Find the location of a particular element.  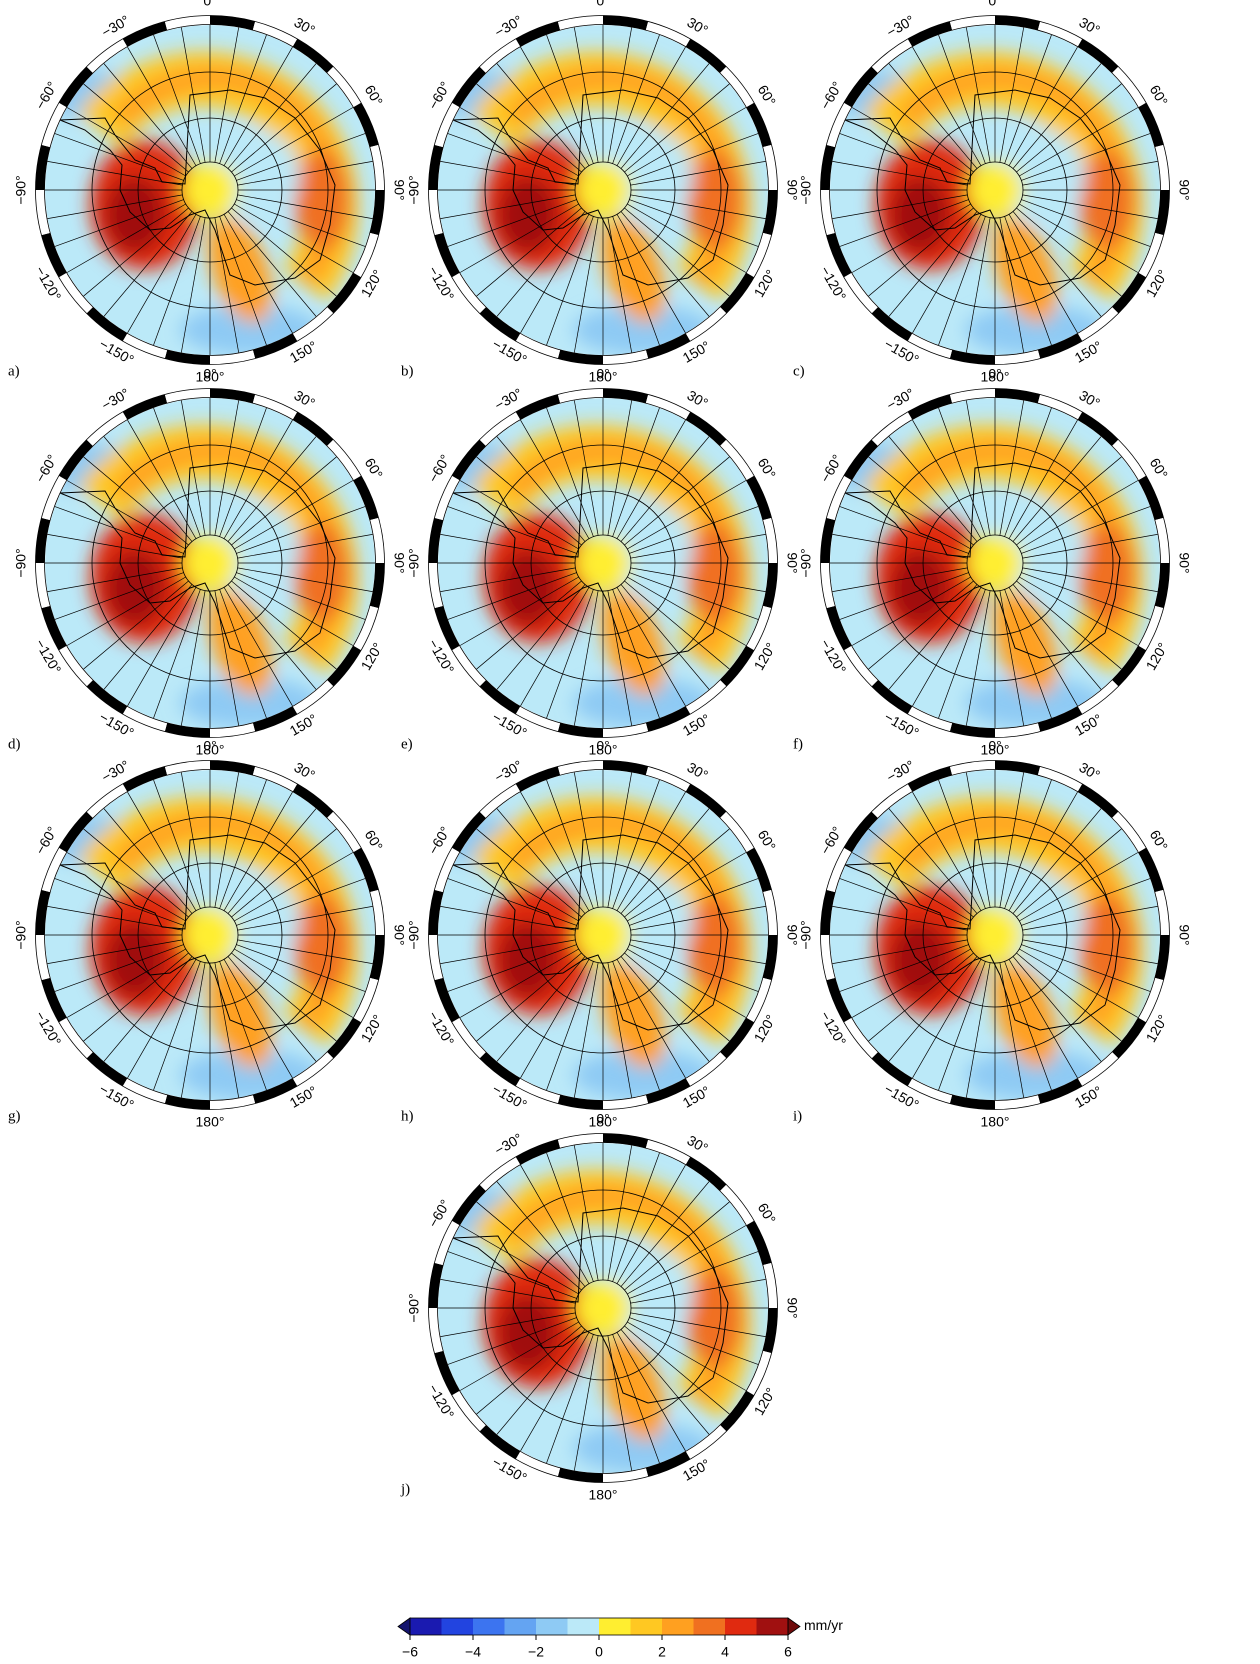

lon-label: −90° is located at coordinates (806, 562).